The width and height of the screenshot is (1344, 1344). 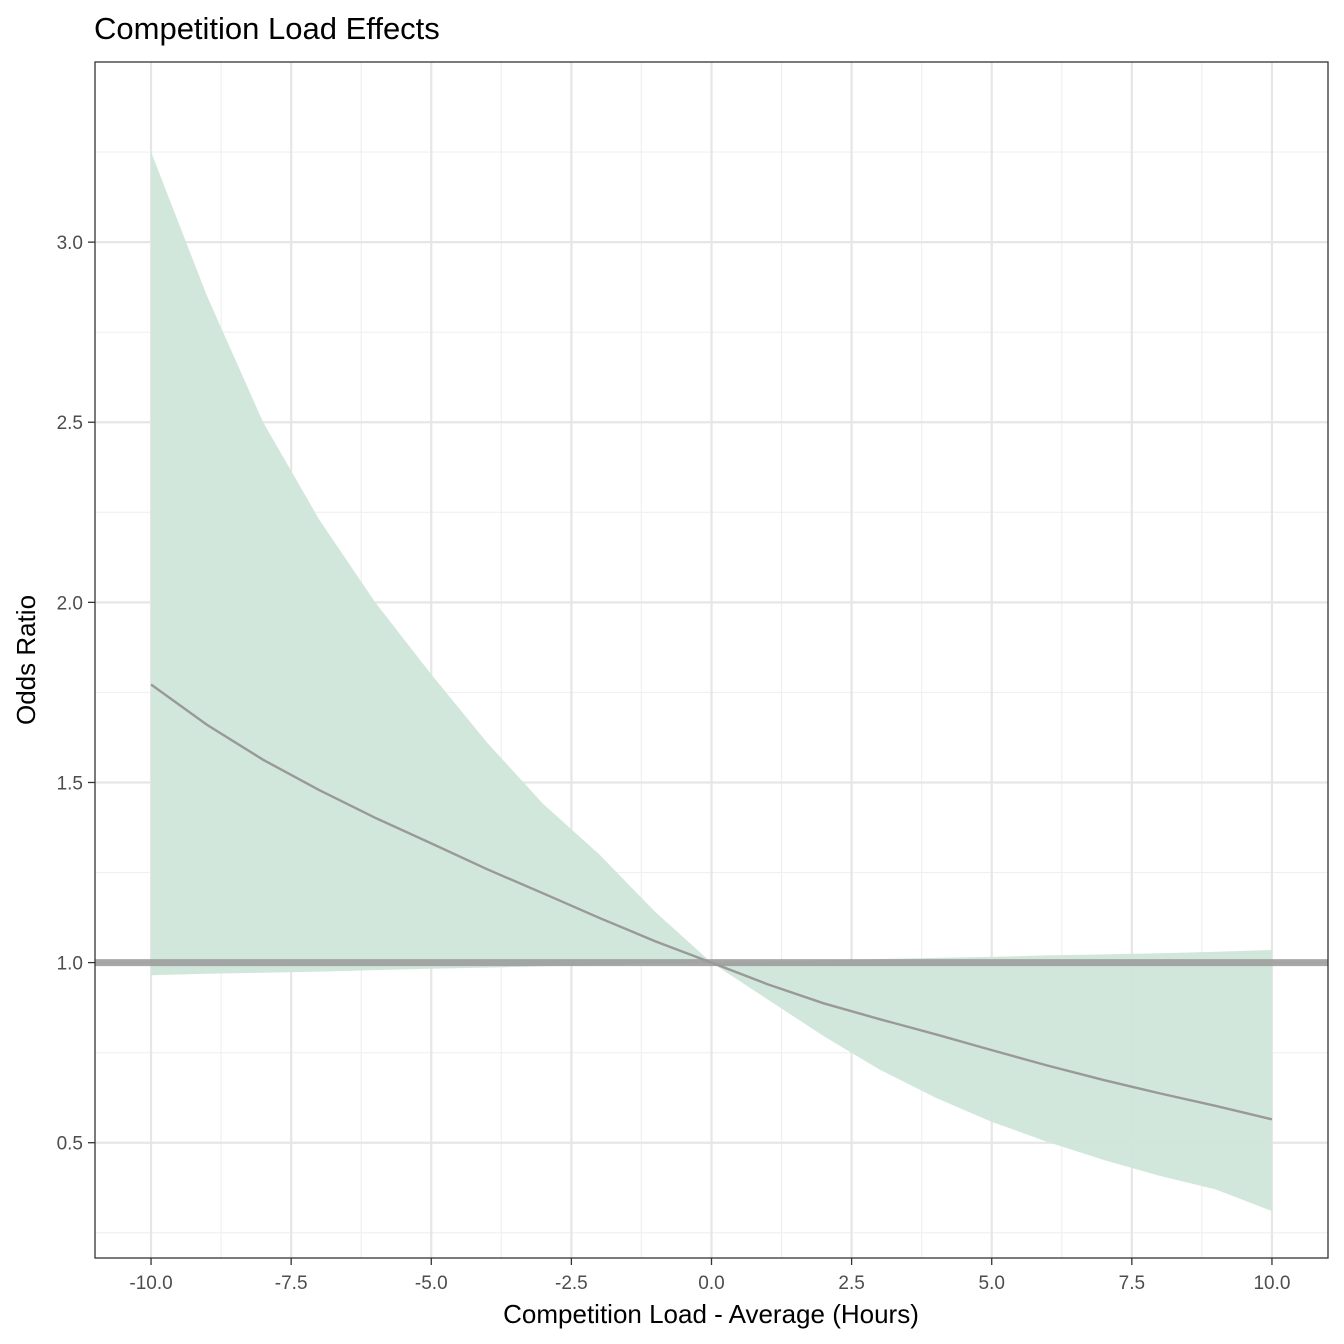 What do you see at coordinates (711, 1283) in the screenshot?
I see `x-tick-label: 0.0` at bounding box center [711, 1283].